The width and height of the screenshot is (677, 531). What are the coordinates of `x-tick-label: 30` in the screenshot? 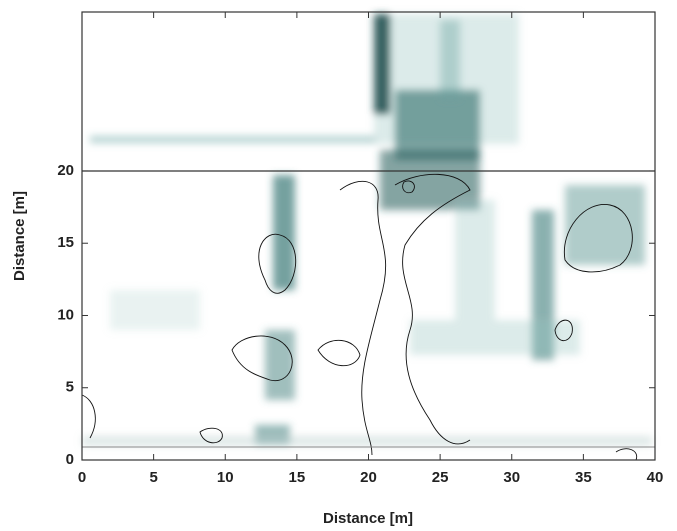 It's located at (511, 477).